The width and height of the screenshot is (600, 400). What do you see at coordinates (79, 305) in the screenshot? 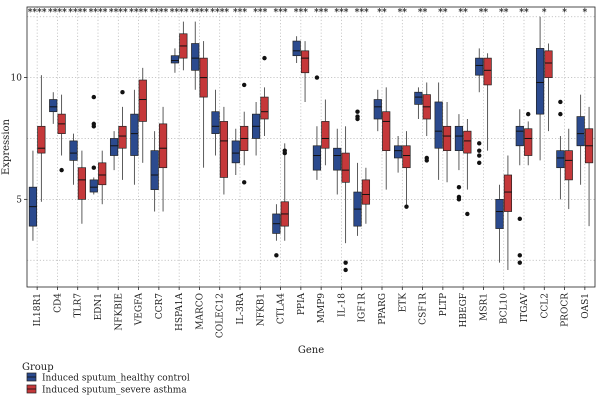
I see `gene-label: TLR7` at bounding box center [79, 305].